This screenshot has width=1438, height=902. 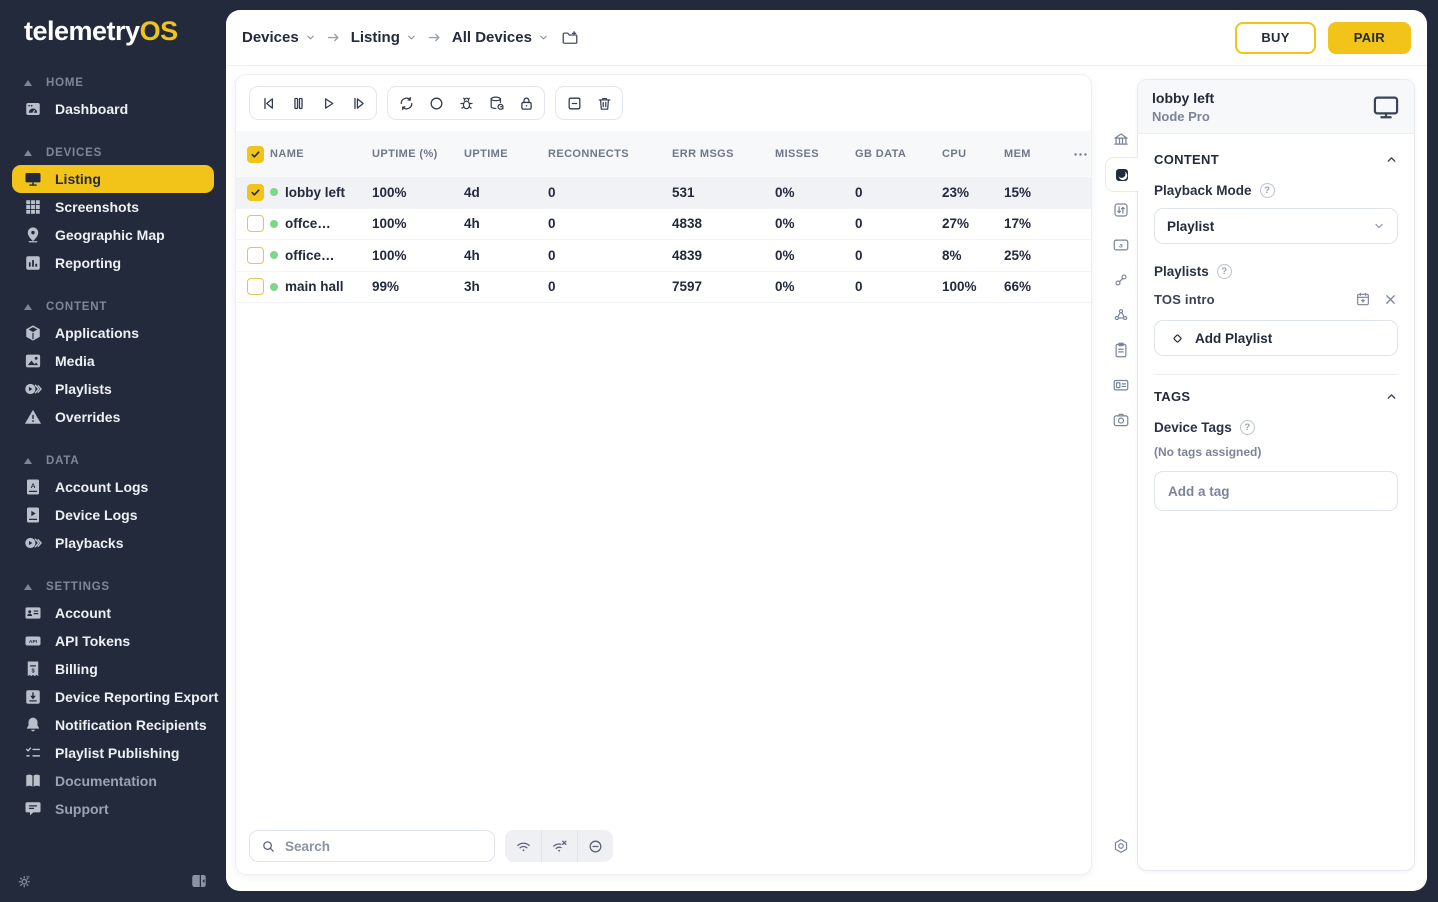 What do you see at coordinates (113, 461) in the screenshot?
I see `section-header-data: DATA` at bounding box center [113, 461].